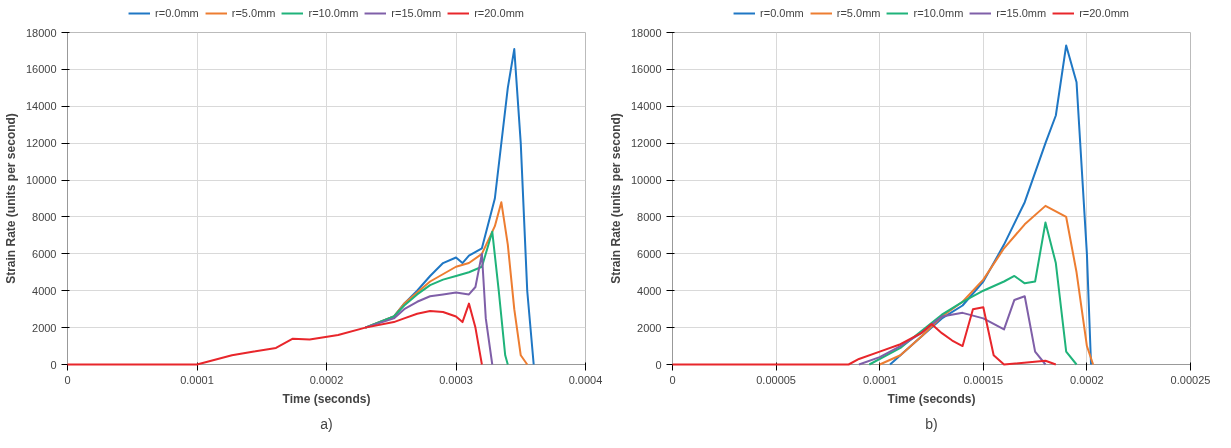 The height and width of the screenshot is (448, 1231). I want to click on x-tick-label: 0.00025, so click(1190, 379).